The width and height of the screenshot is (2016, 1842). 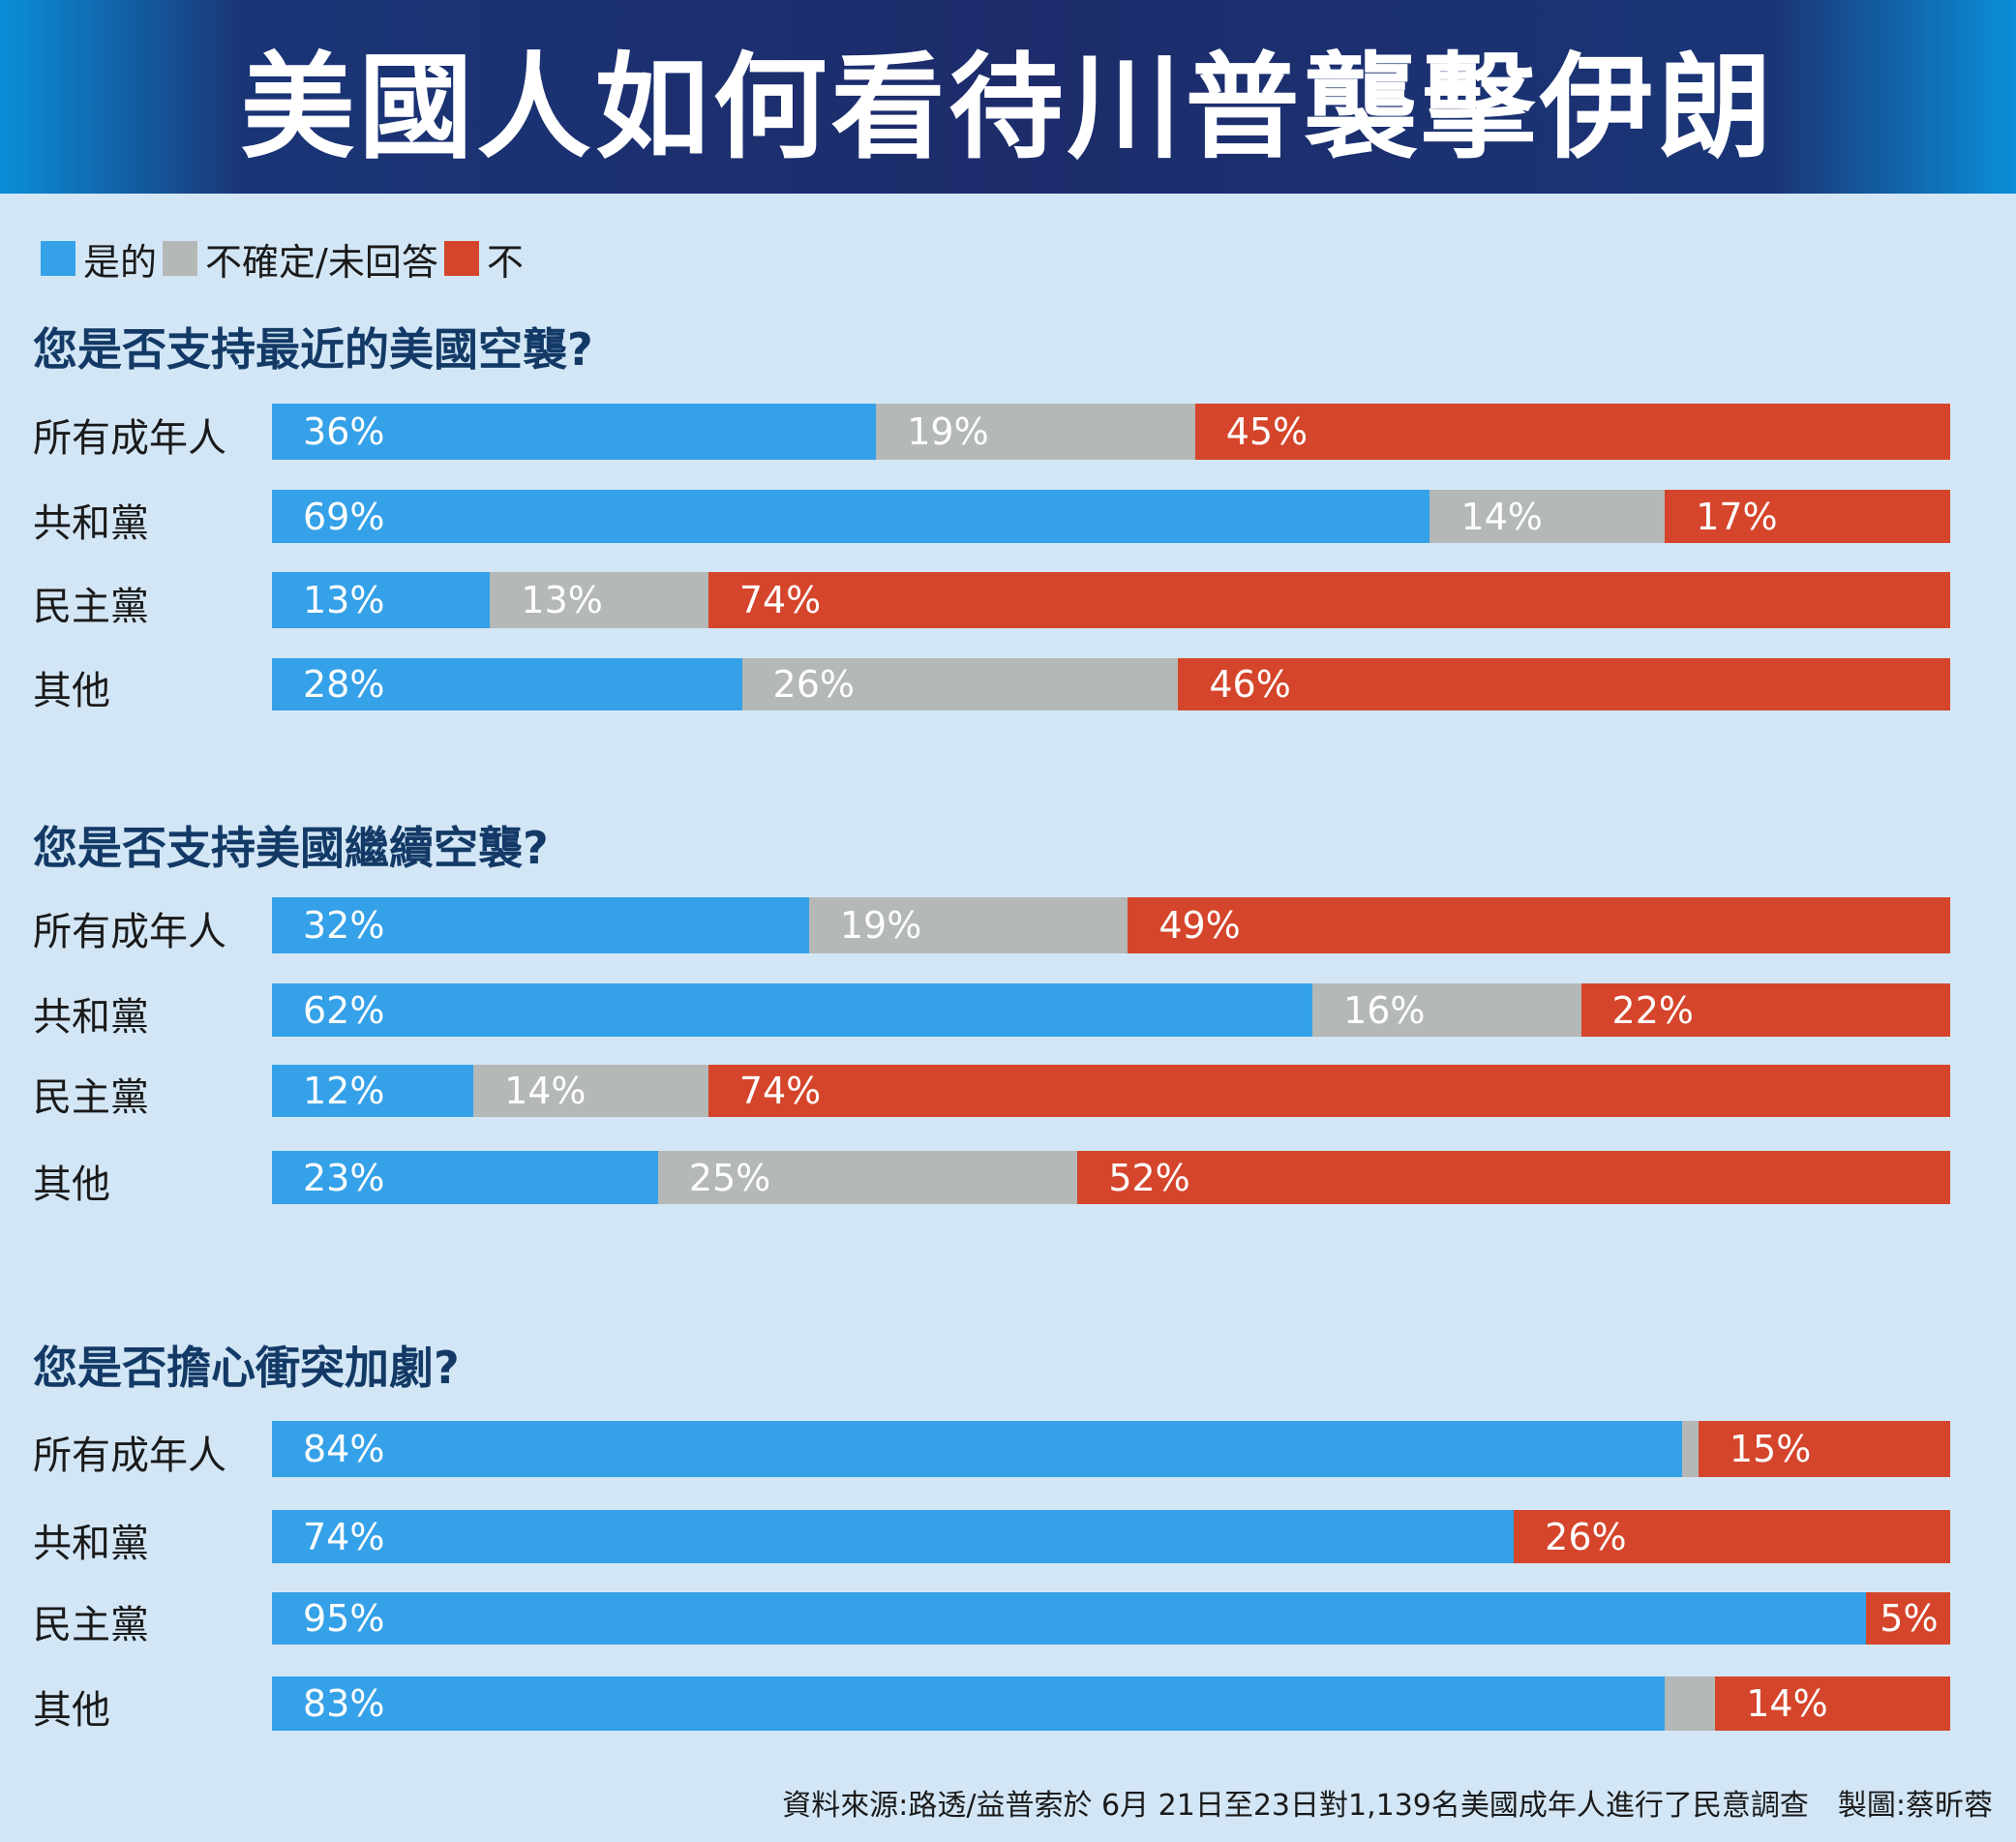 What do you see at coordinates (291, 848) in the screenshot?
I see `chart-title: 您是否支持美國繼續空襲?` at bounding box center [291, 848].